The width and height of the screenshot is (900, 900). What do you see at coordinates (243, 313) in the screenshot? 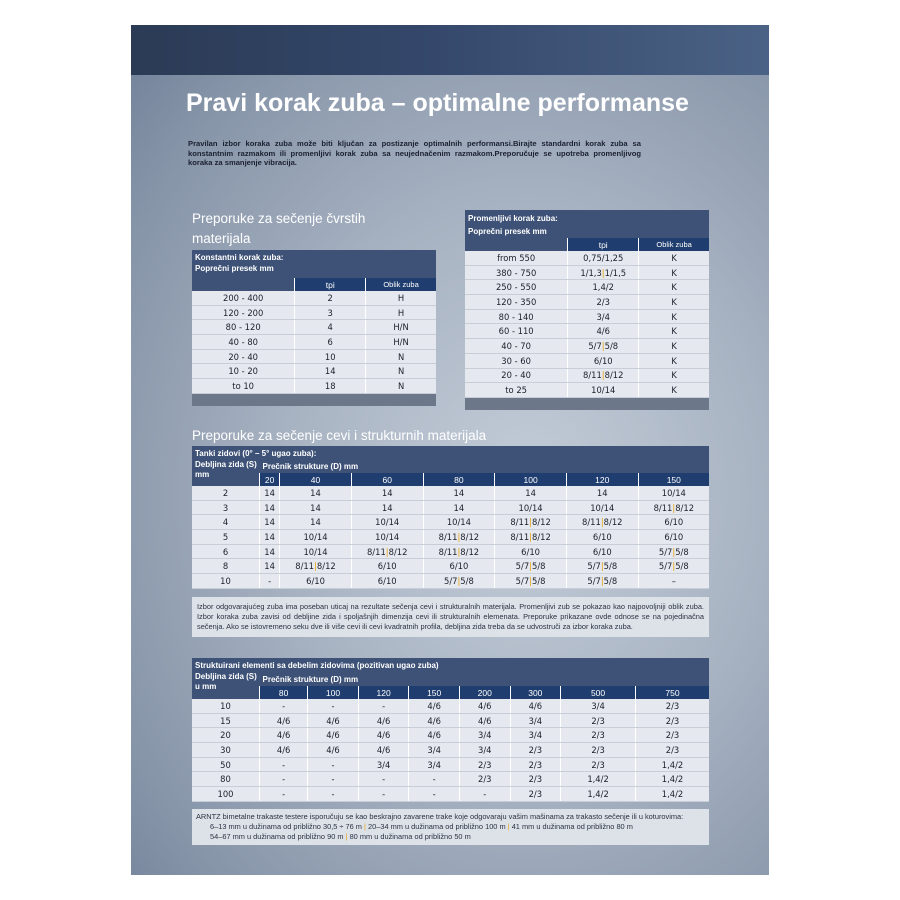
I see `constant-cell: 120 - 200` at bounding box center [243, 313].